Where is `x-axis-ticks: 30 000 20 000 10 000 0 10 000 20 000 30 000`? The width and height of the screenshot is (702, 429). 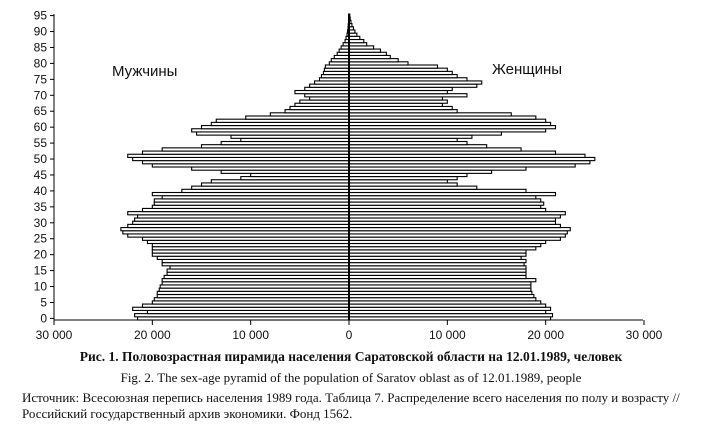
x-axis-ticks: 30 000 20 000 10 000 0 10 000 20 000 30 000 is located at coordinates (349, 331).